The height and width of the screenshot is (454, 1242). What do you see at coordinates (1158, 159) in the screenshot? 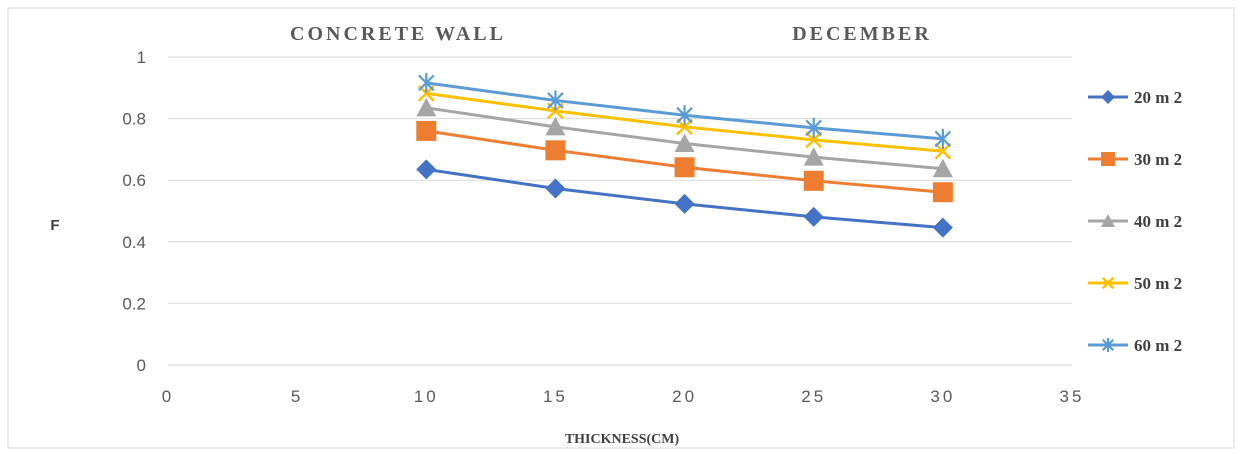
I see `legend-label: 30 m 2` at bounding box center [1158, 159].